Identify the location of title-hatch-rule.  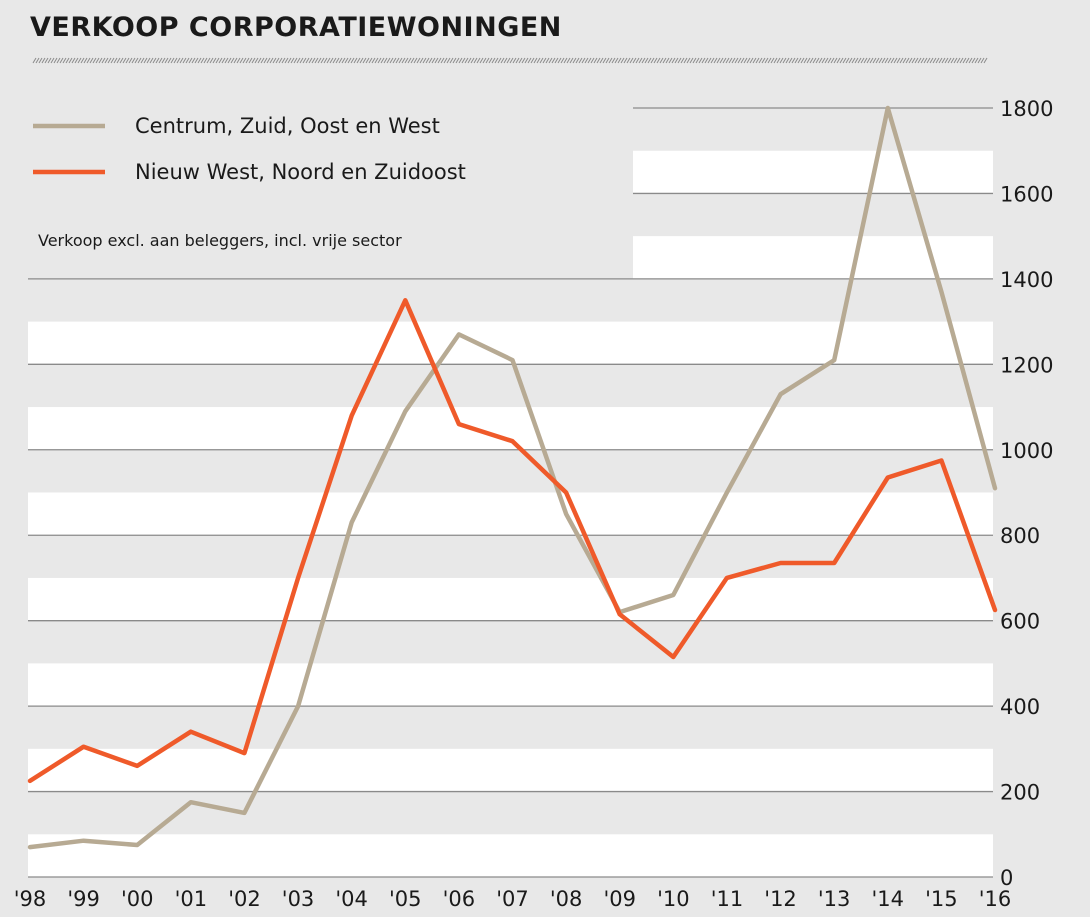
(510, 60).